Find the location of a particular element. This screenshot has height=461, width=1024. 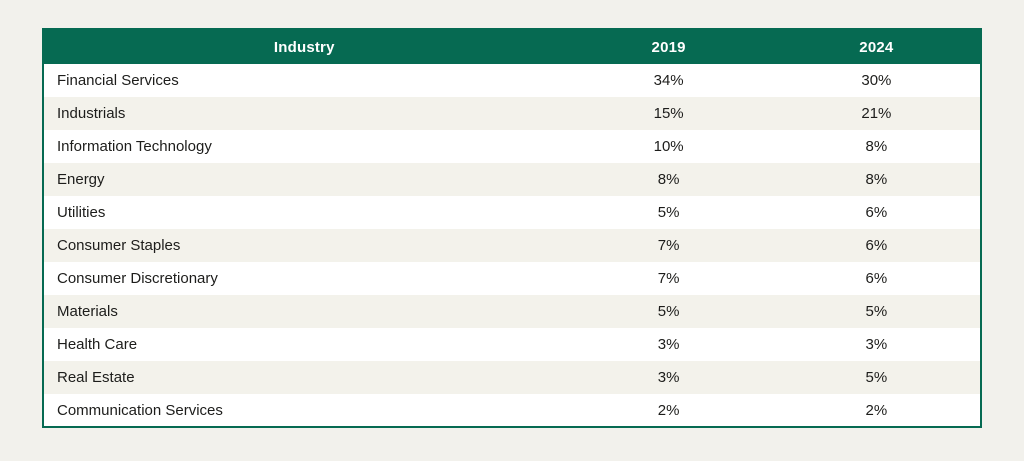

industry-name-cell: Materials is located at coordinates (87, 311).